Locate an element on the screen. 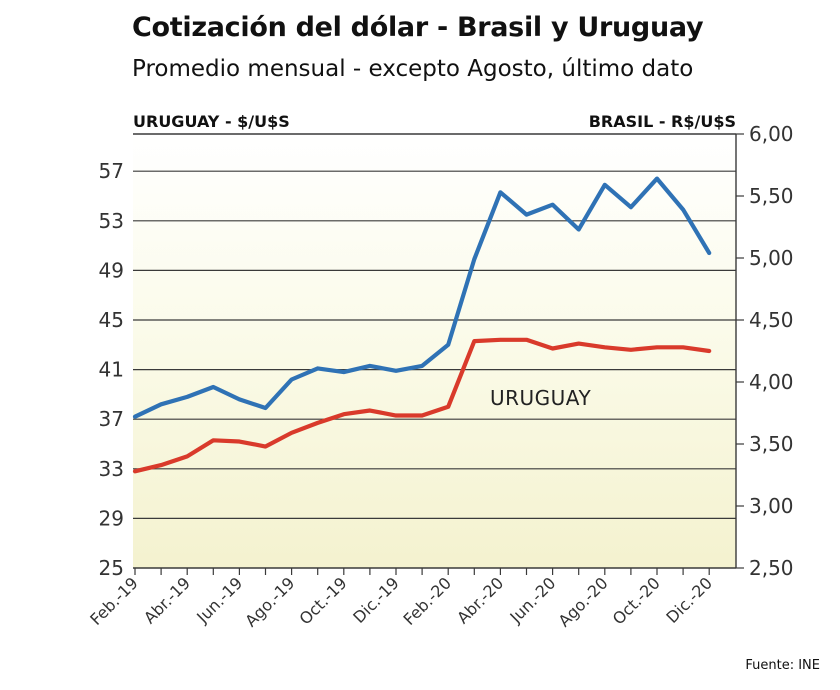 Image resolution: width=840 pixels, height=690 pixels. left-axis-label: URUGUAY - $/U$S is located at coordinates (211, 121).